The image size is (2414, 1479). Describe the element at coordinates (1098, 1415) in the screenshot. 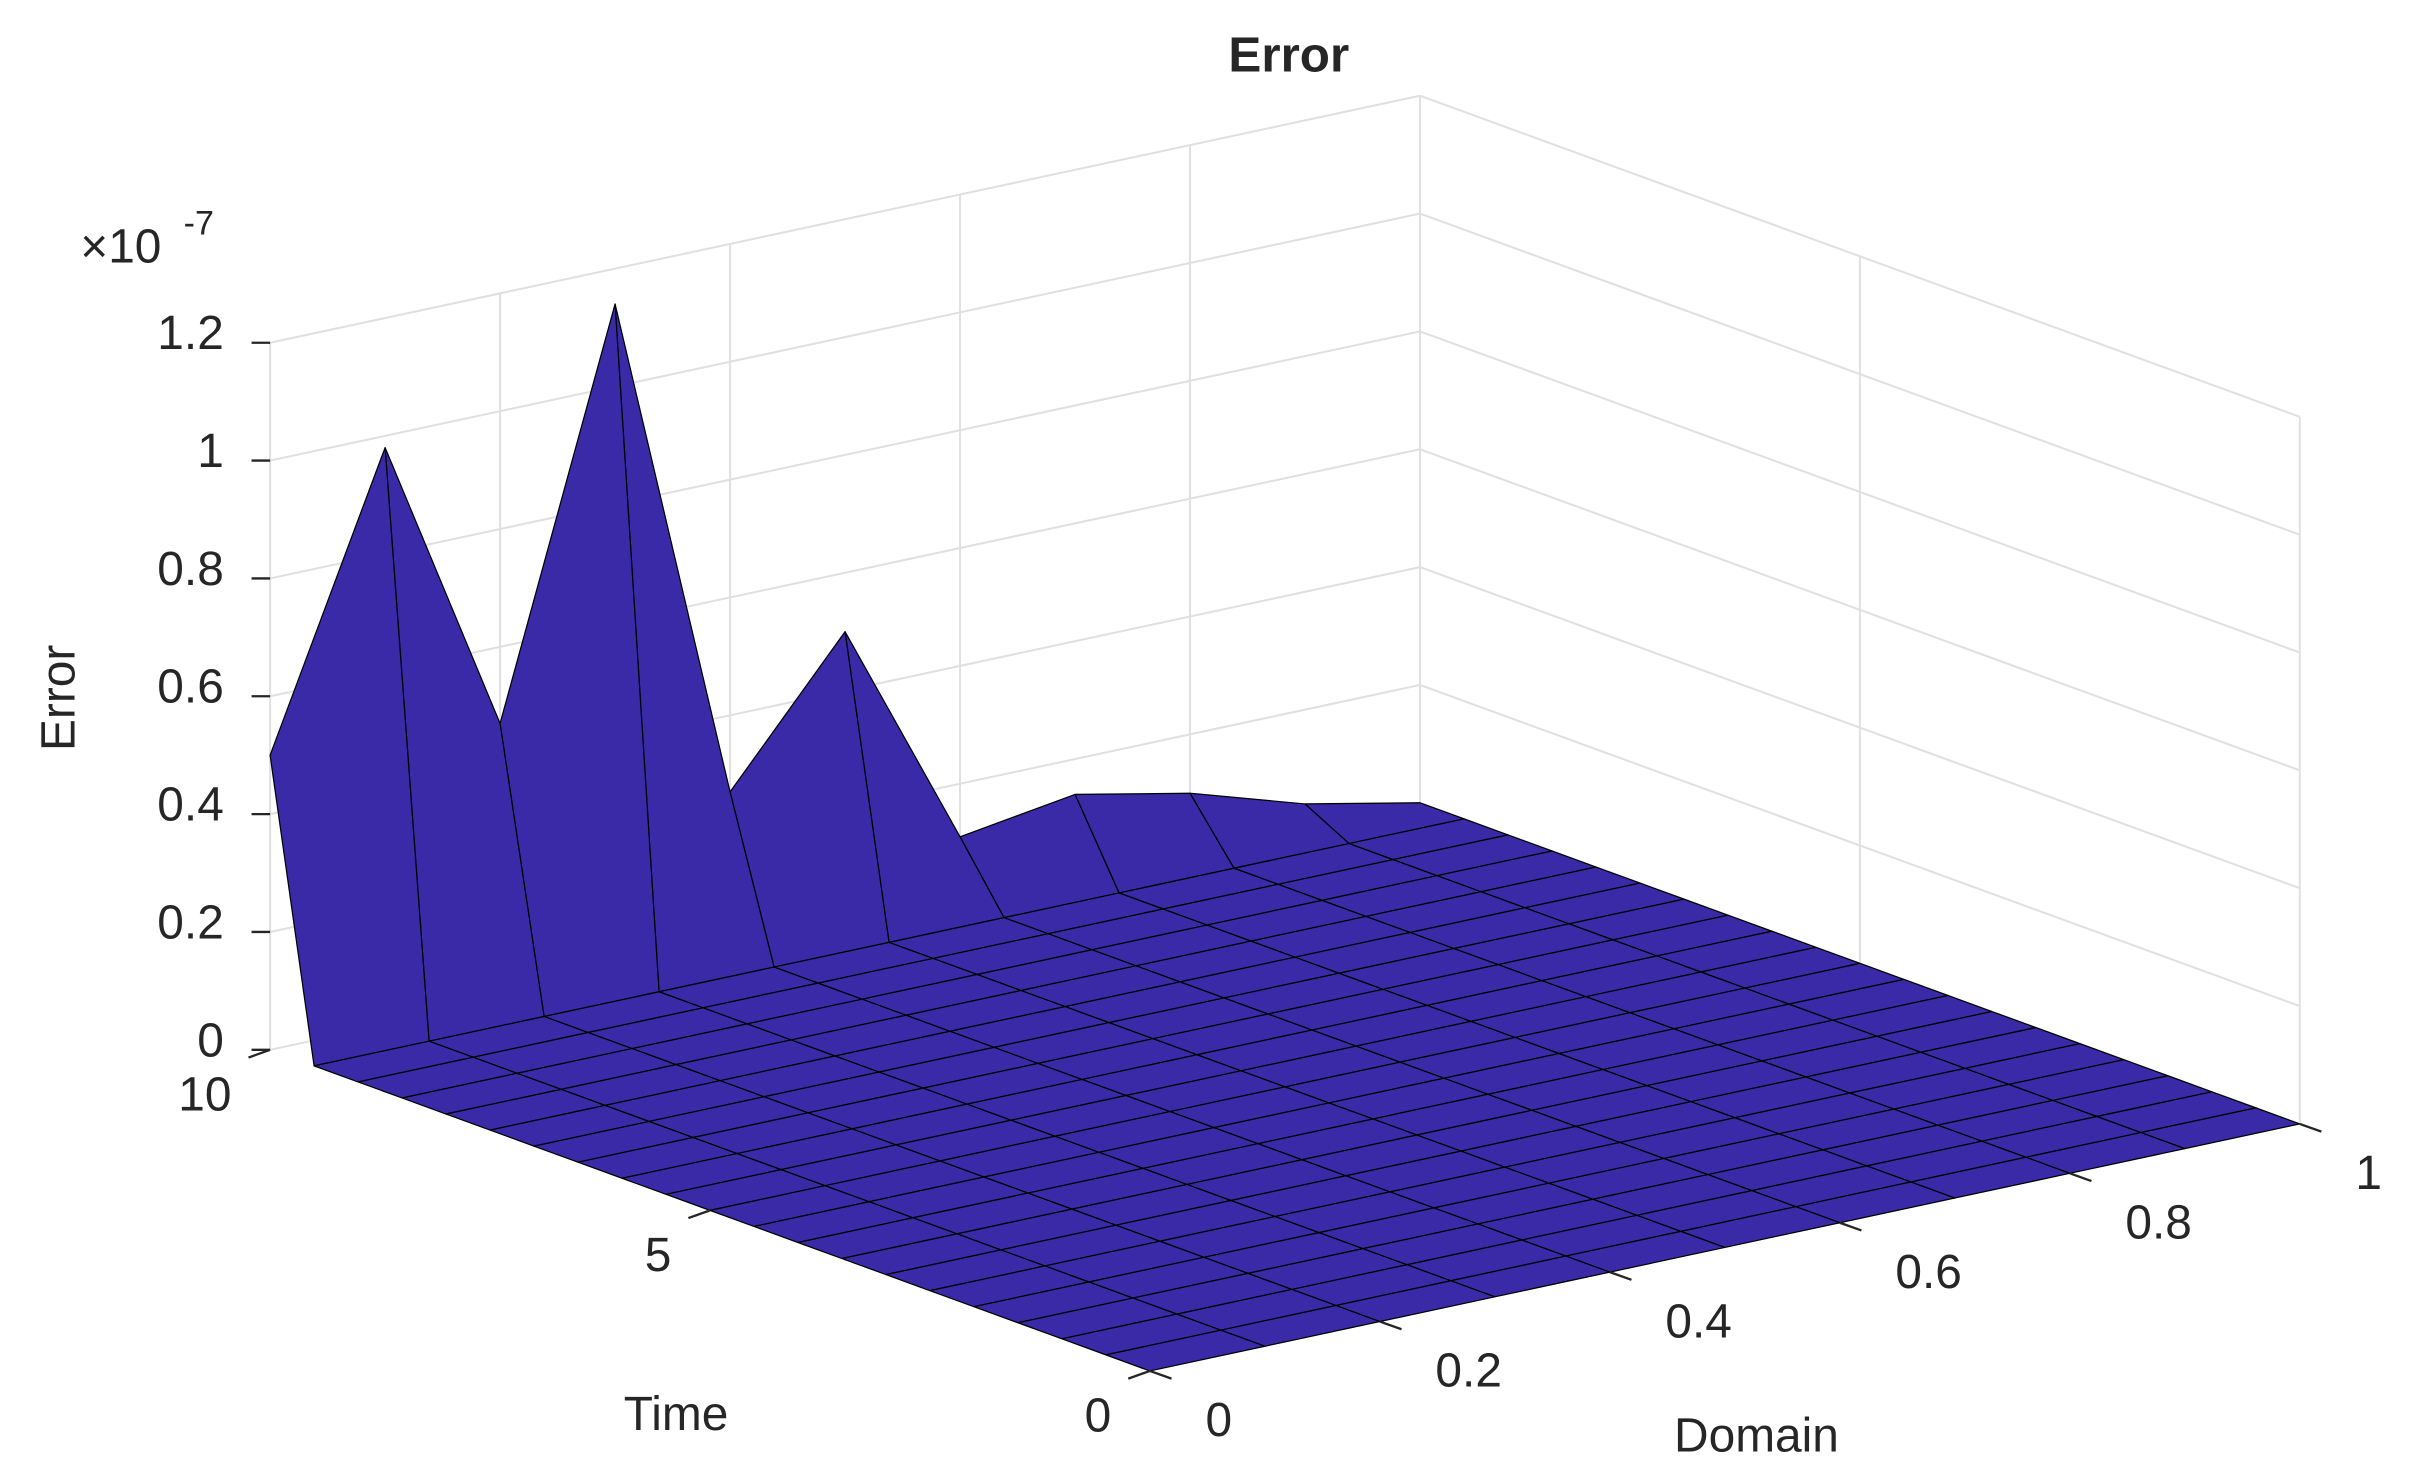

I see `y-tick-label: 0` at that location.